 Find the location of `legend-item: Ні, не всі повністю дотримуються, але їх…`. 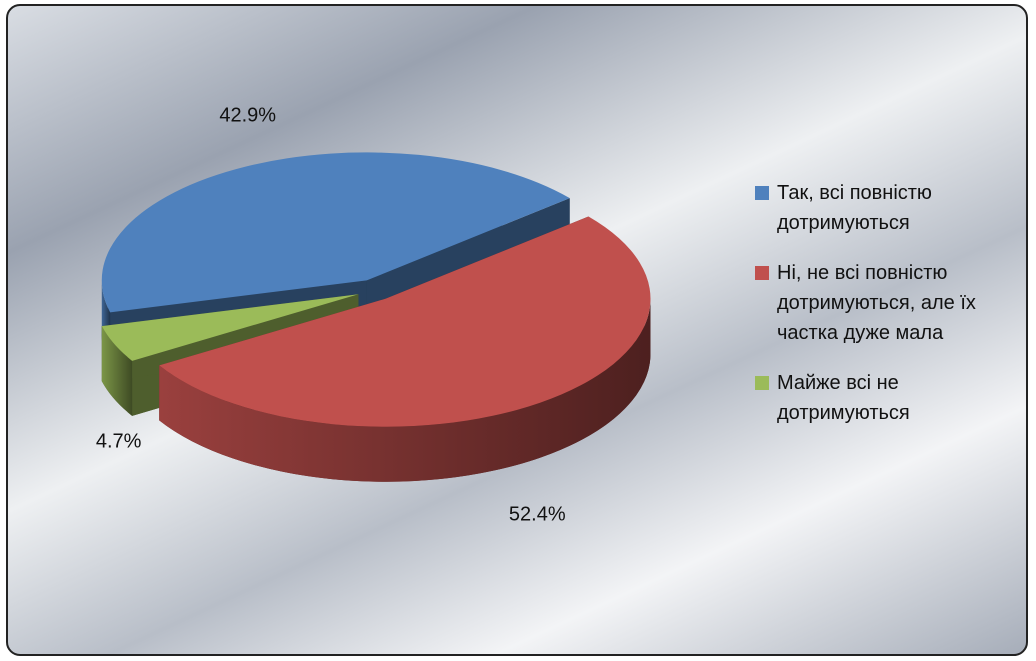

legend-item: Ні, не всі повністю дотримуються, але їх… is located at coordinates (887, 303).